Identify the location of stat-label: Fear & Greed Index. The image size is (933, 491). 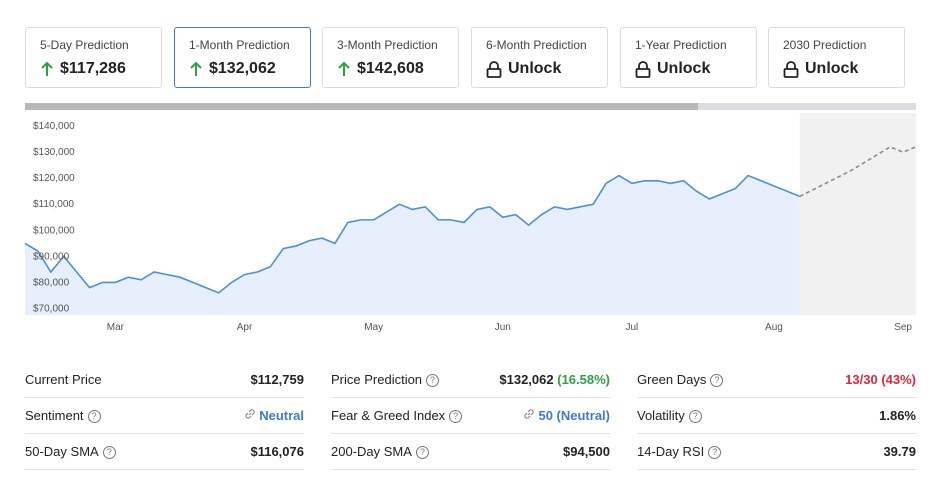
(388, 415).